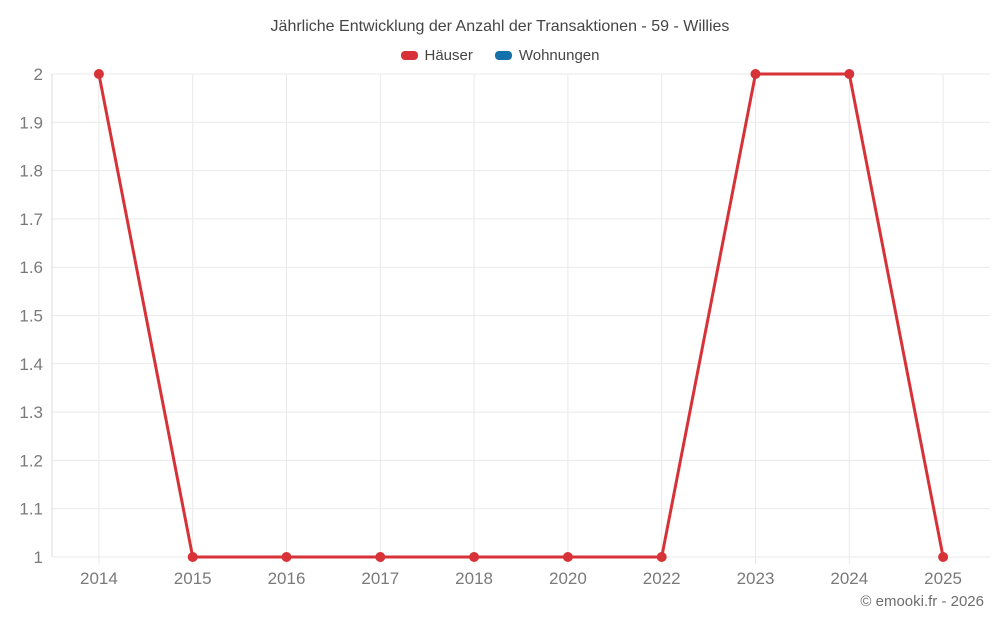 The height and width of the screenshot is (625, 1000). I want to click on legend-item-wohnungen: Wohnungen, so click(547, 55).